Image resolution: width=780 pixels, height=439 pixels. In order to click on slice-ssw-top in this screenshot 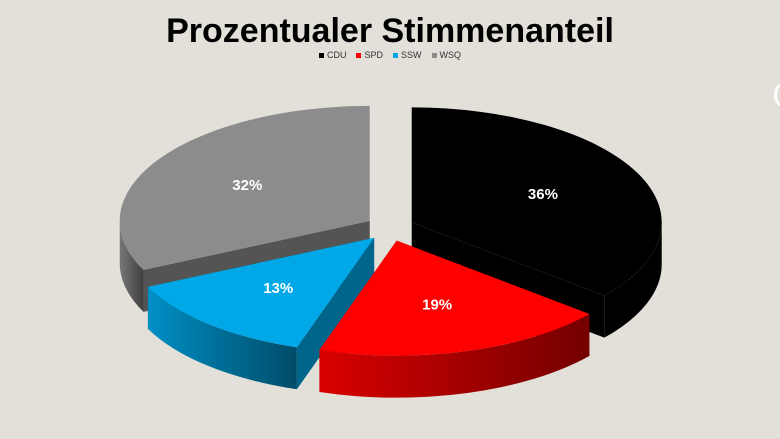, I will do `click(261, 292)`.